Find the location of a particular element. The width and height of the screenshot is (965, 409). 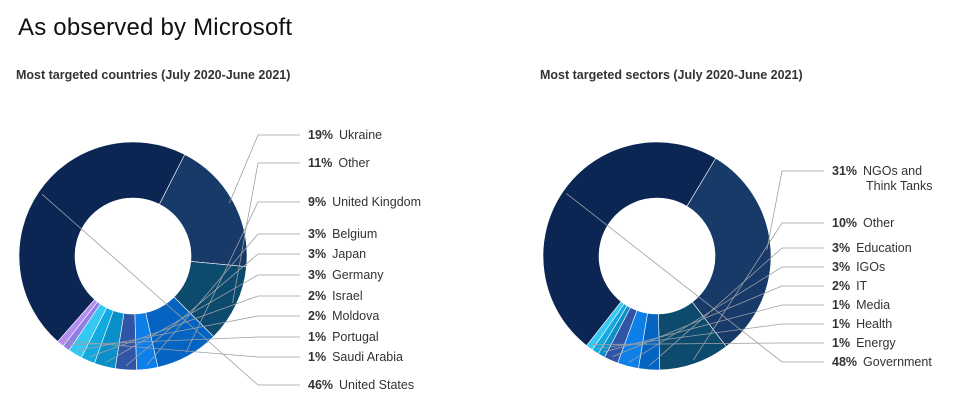

countries-label-japan: 3% Japan is located at coordinates (337, 254).